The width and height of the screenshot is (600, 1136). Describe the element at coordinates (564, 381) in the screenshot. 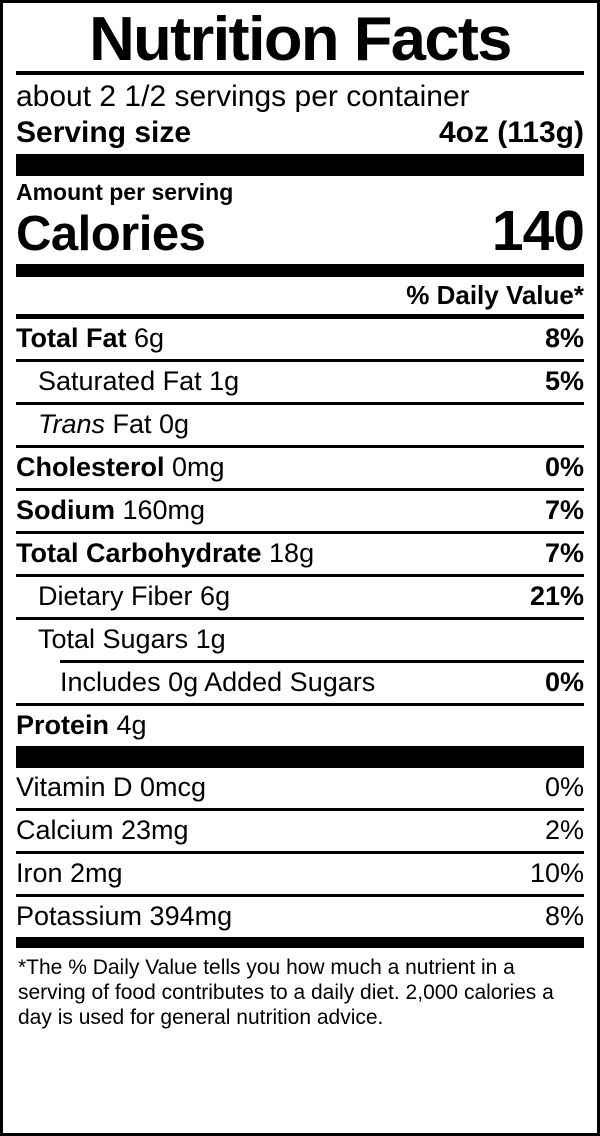

I see `nutrient-daily-value: 5%` at that location.